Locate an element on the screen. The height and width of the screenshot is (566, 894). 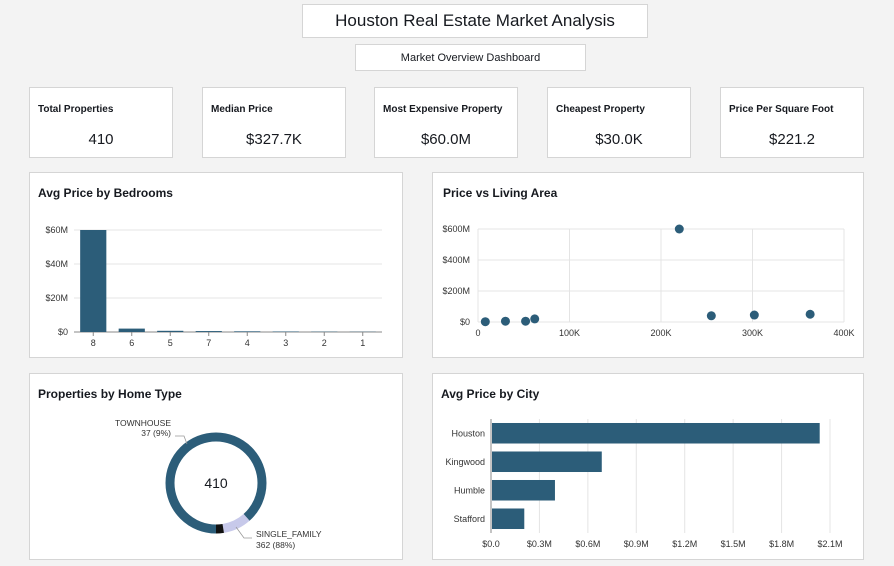
y-tick-label: $60M is located at coordinates (56, 230).